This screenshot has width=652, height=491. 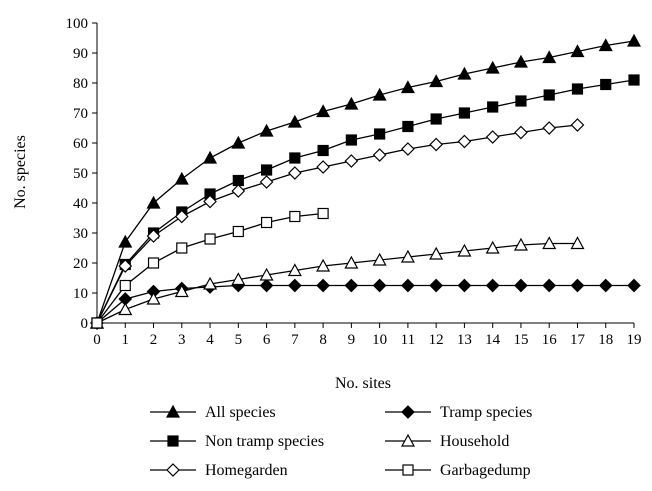 What do you see at coordinates (323, 340) in the screenshot?
I see `x-tick-label: 8` at bounding box center [323, 340].